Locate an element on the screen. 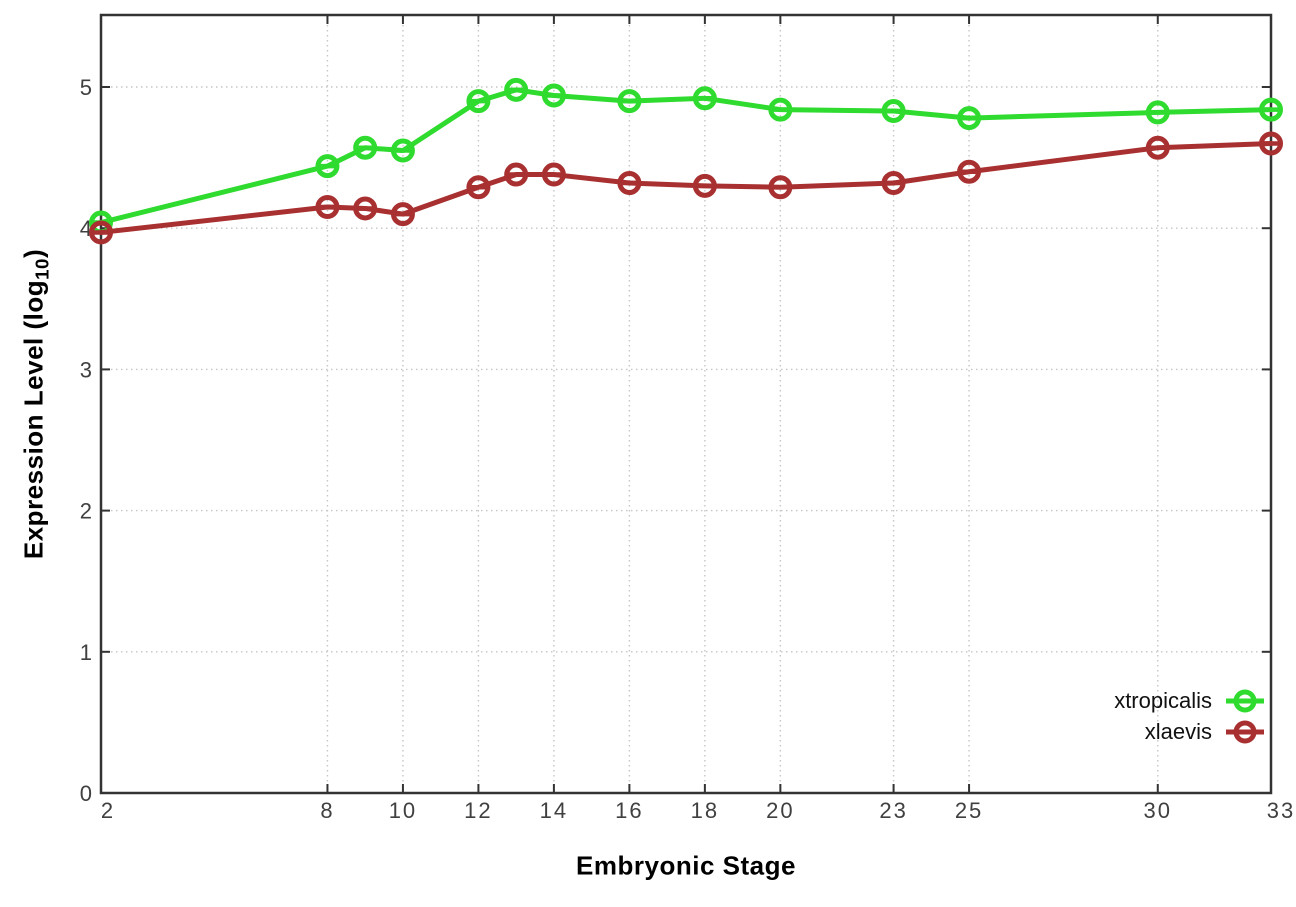  series-line-xlaevis is located at coordinates (686, 187).